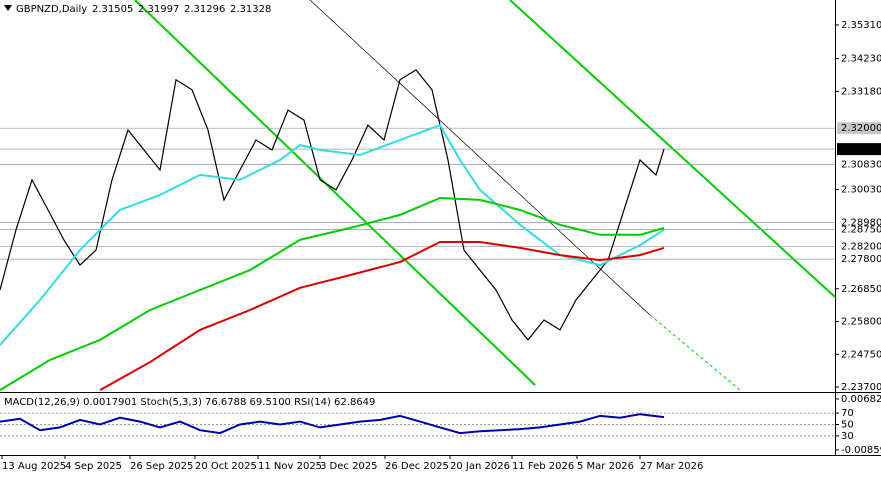 The width and height of the screenshot is (881, 477). Describe the element at coordinates (671, 466) in the screenshot. I see `x-tick-label: 27 Mar 2026` at that location.